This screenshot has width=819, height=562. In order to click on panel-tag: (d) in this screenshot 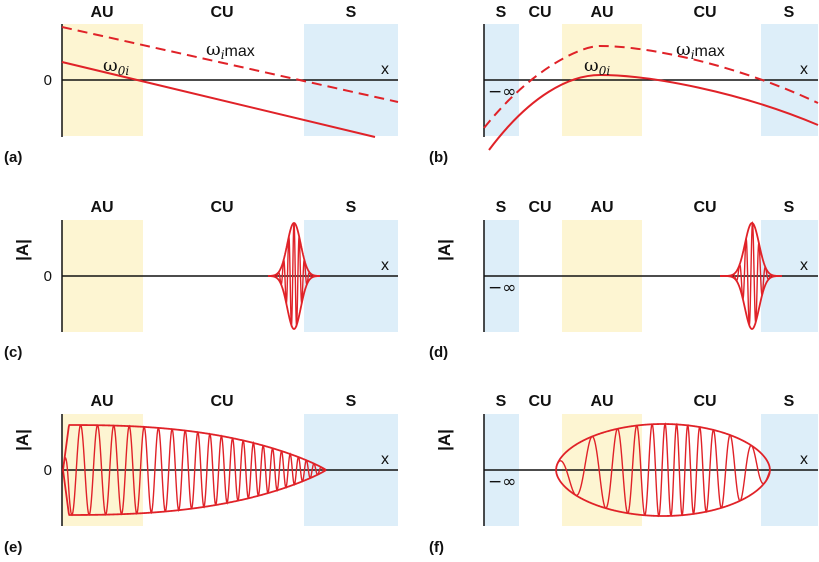, I will do `click(438, 352)`.